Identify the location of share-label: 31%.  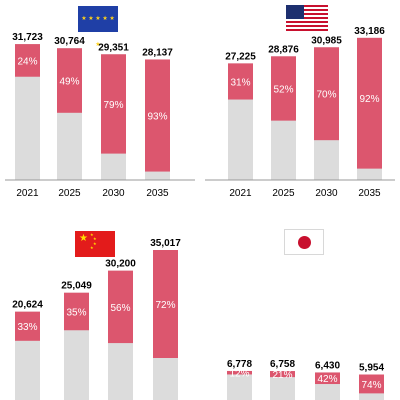
(240, 82).